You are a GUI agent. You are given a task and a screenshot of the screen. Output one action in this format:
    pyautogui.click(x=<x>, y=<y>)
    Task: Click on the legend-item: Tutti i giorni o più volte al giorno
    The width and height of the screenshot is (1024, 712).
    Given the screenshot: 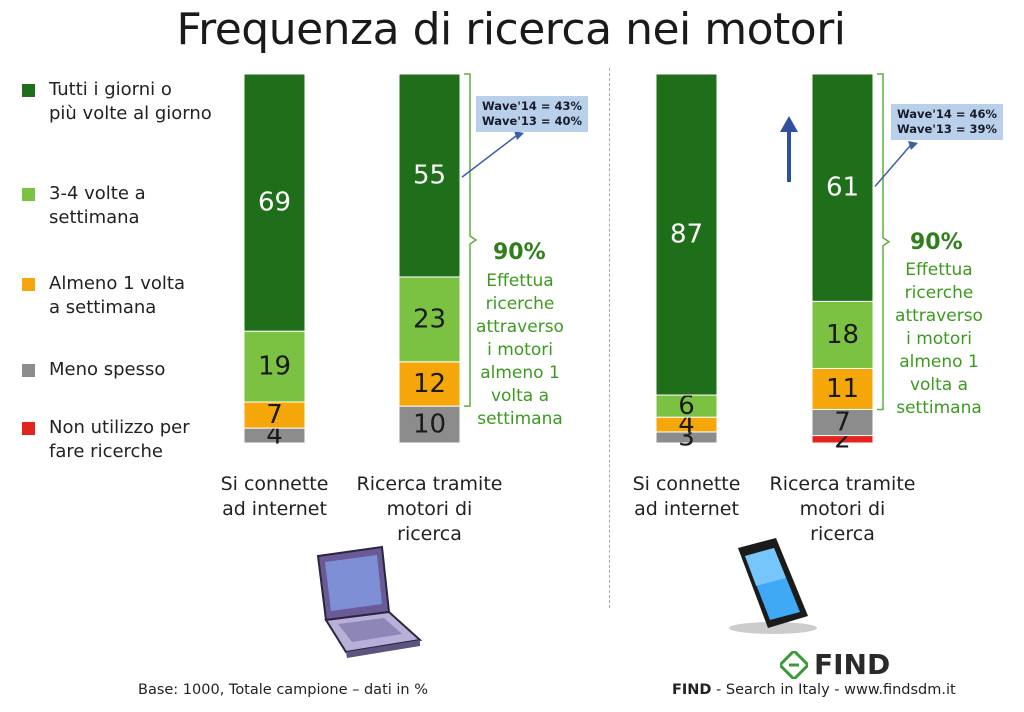 What is the action you would take?
    pyautogui.click(x=117, y=102)
    